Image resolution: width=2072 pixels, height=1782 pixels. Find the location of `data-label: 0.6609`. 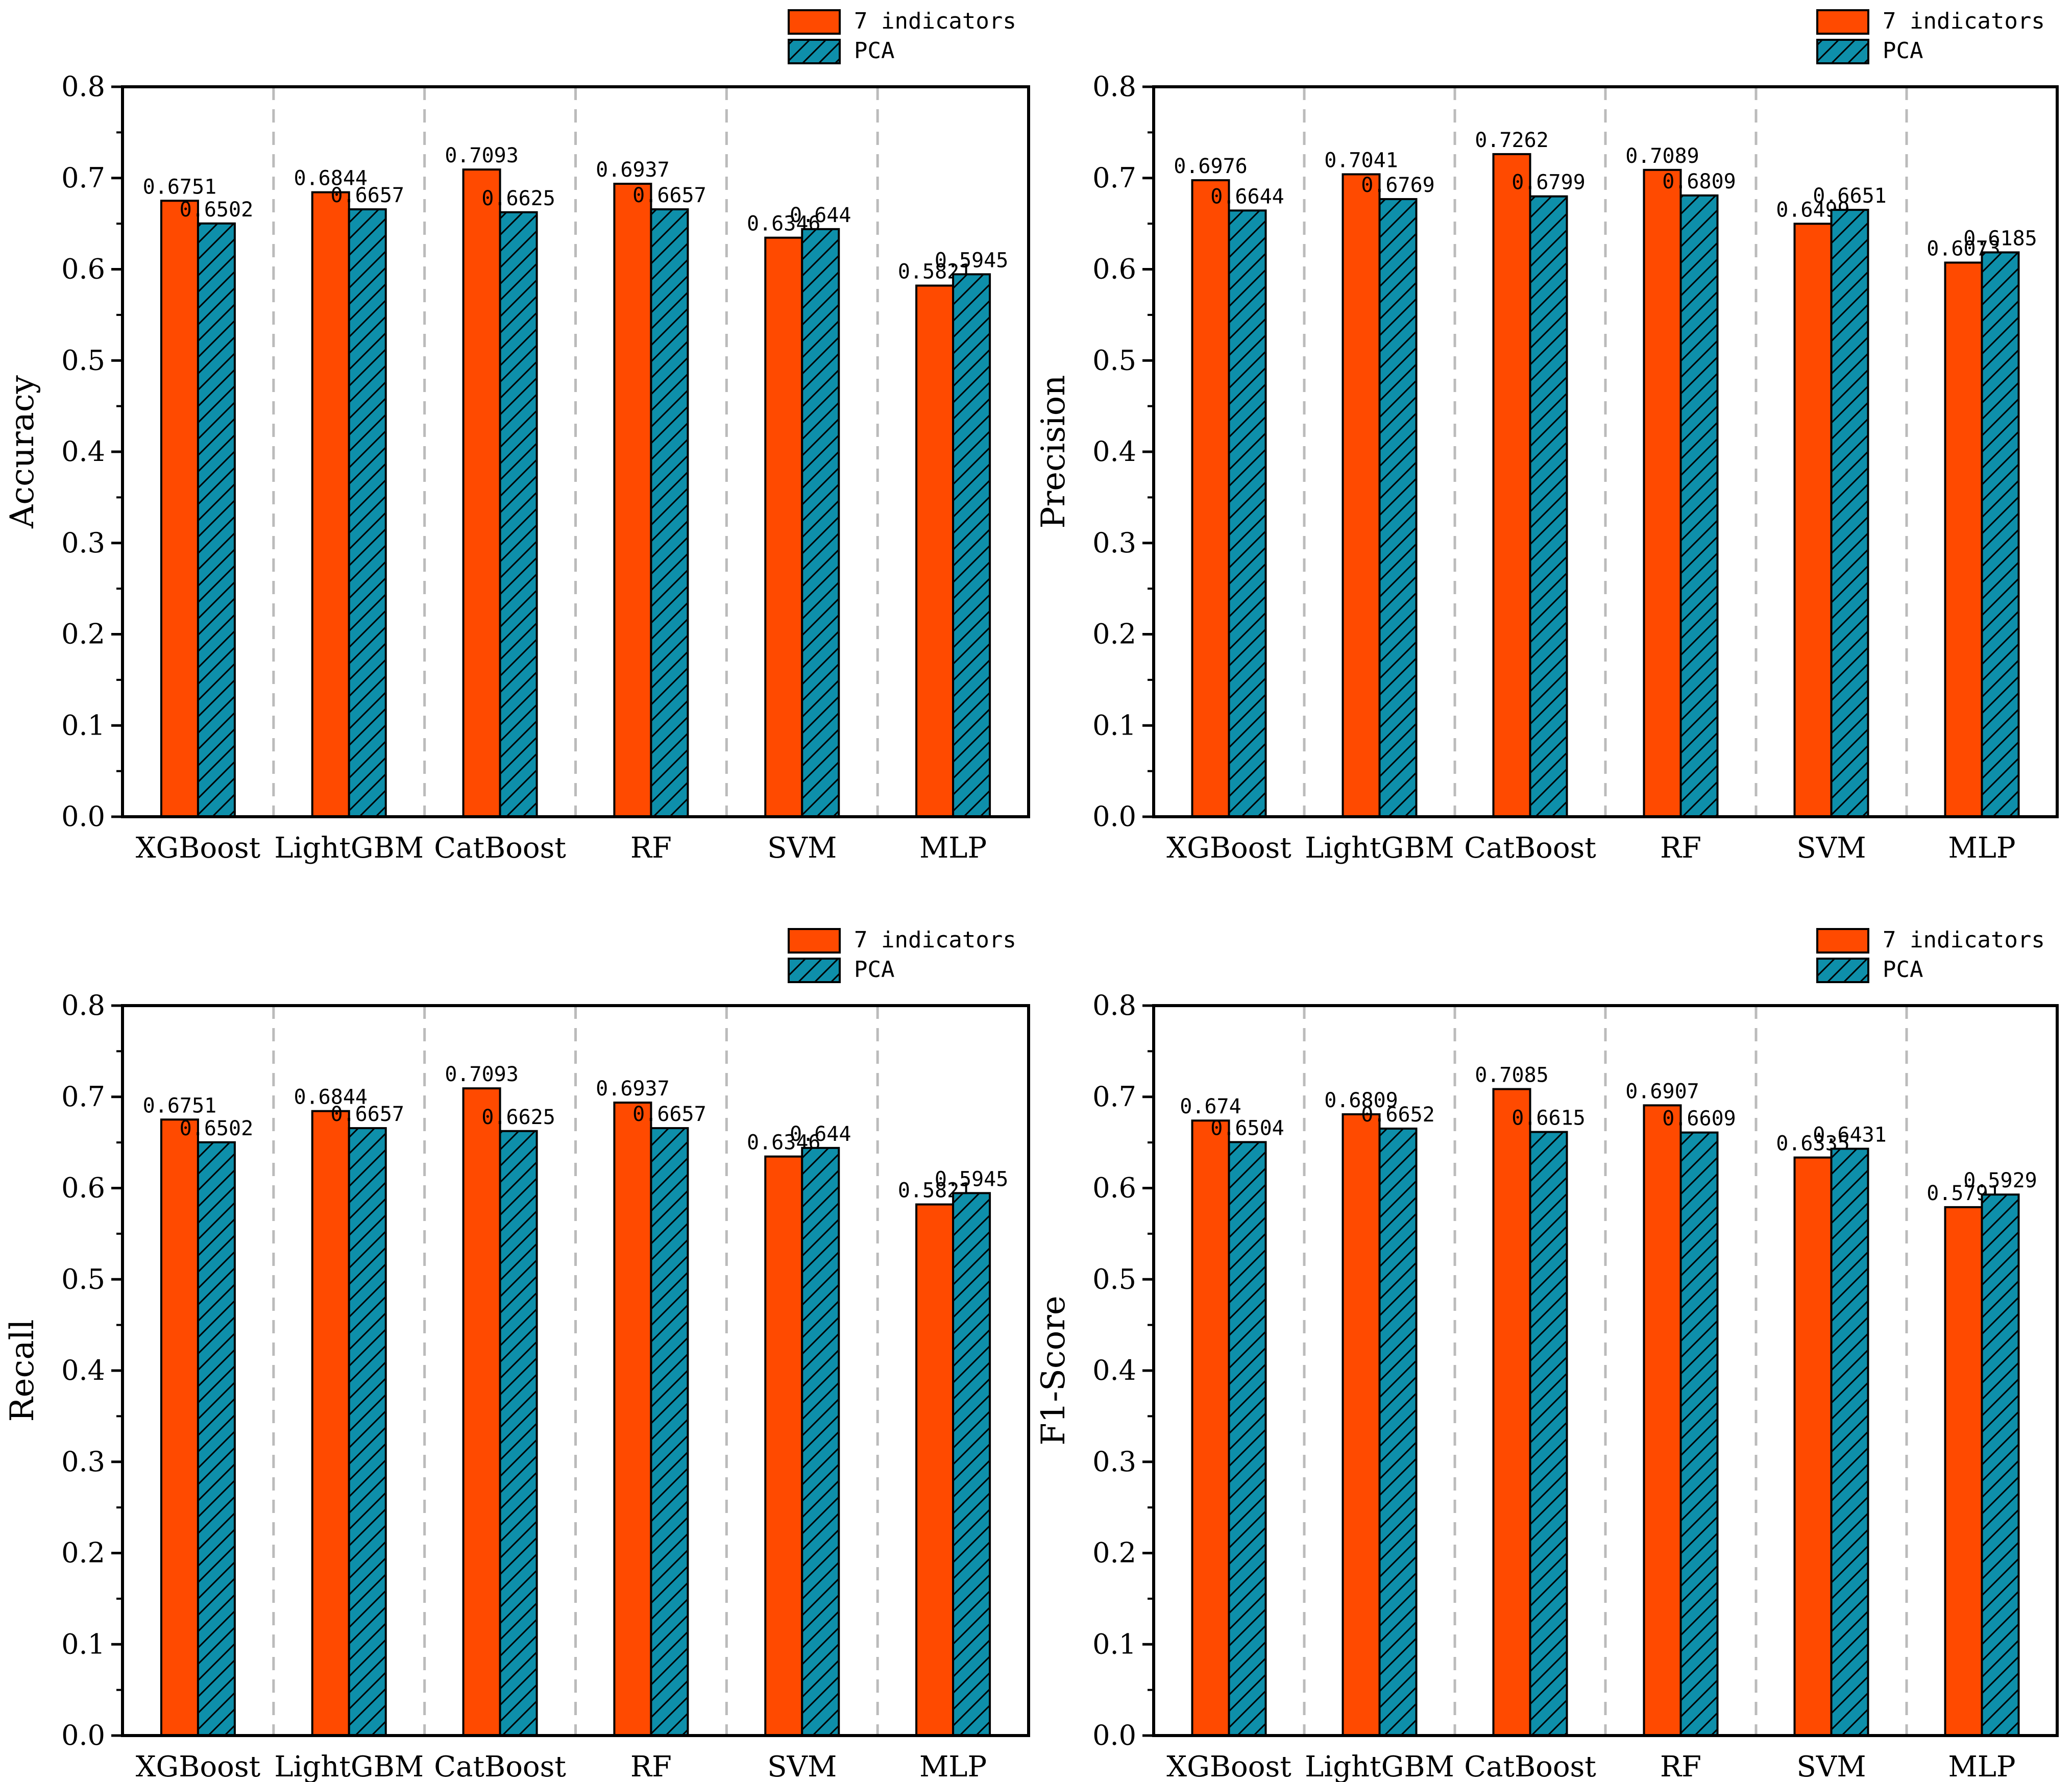

data-label: 0.6609 is located at coordinates (1699, 1119).